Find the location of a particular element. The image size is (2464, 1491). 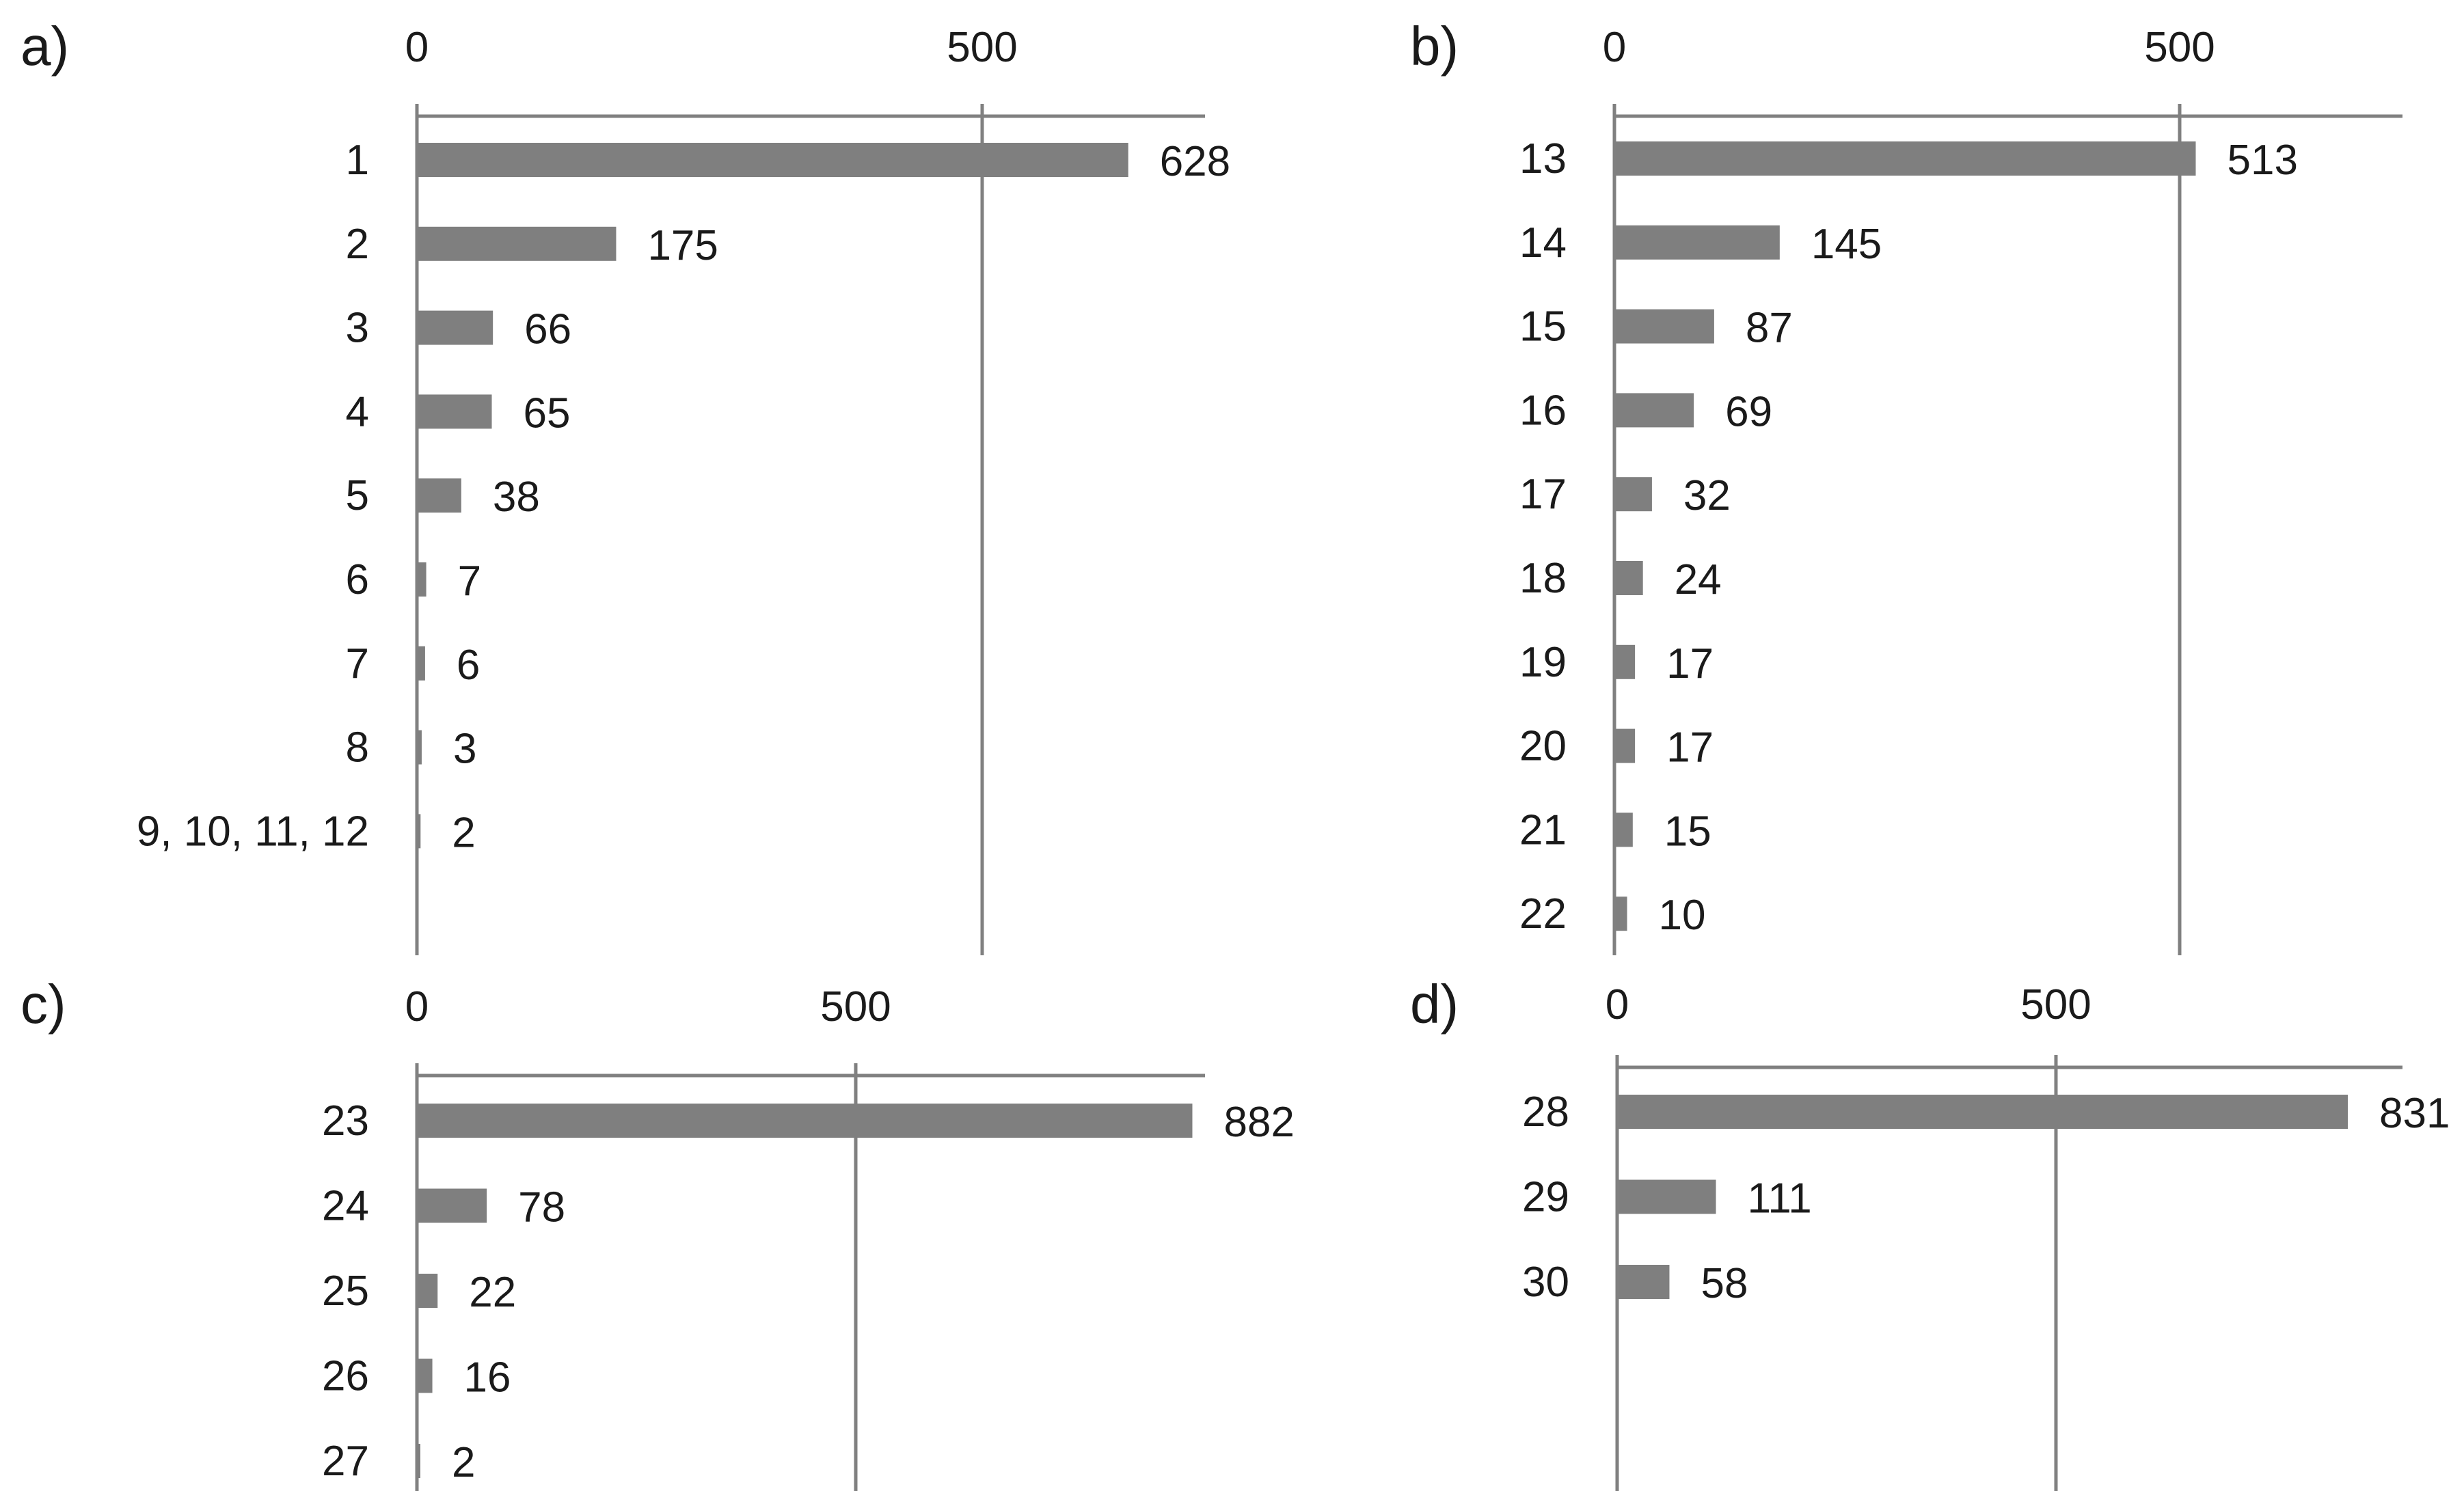

chart-1-category-label: 9, 10, 11, 12 is located at coordinates (253, 831).